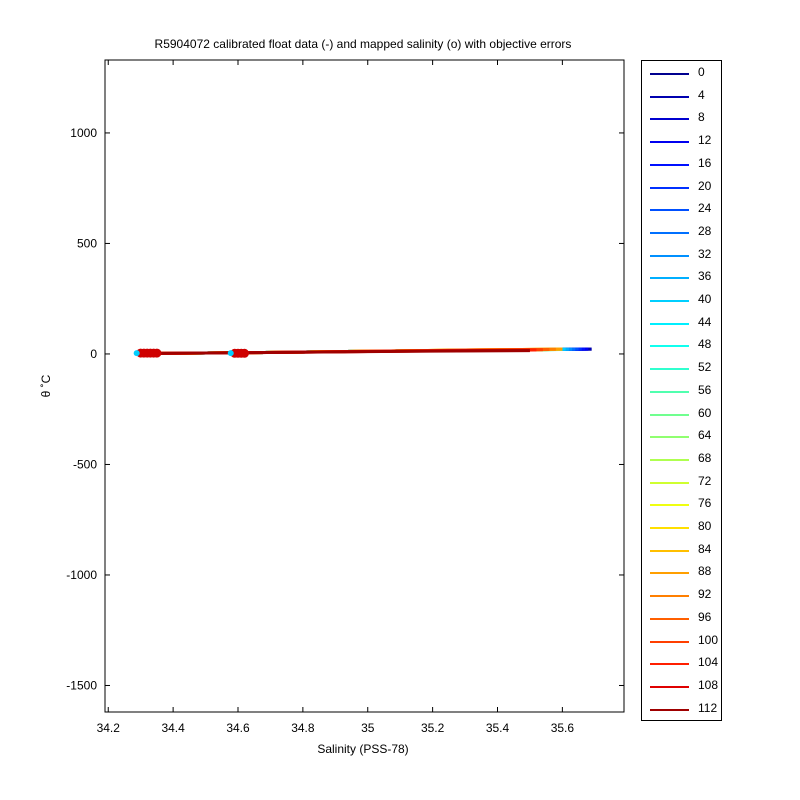 The image size is (800, 800). Describe the element at coordinates (701, 72) in the screenshot. I see `legend-label: 0` at that location.